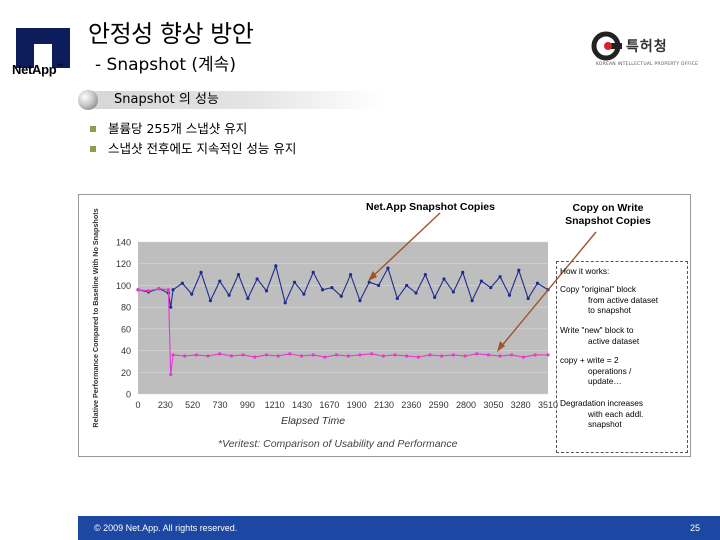  I want to click on how-item-text: snapshot, so click(605, 424).